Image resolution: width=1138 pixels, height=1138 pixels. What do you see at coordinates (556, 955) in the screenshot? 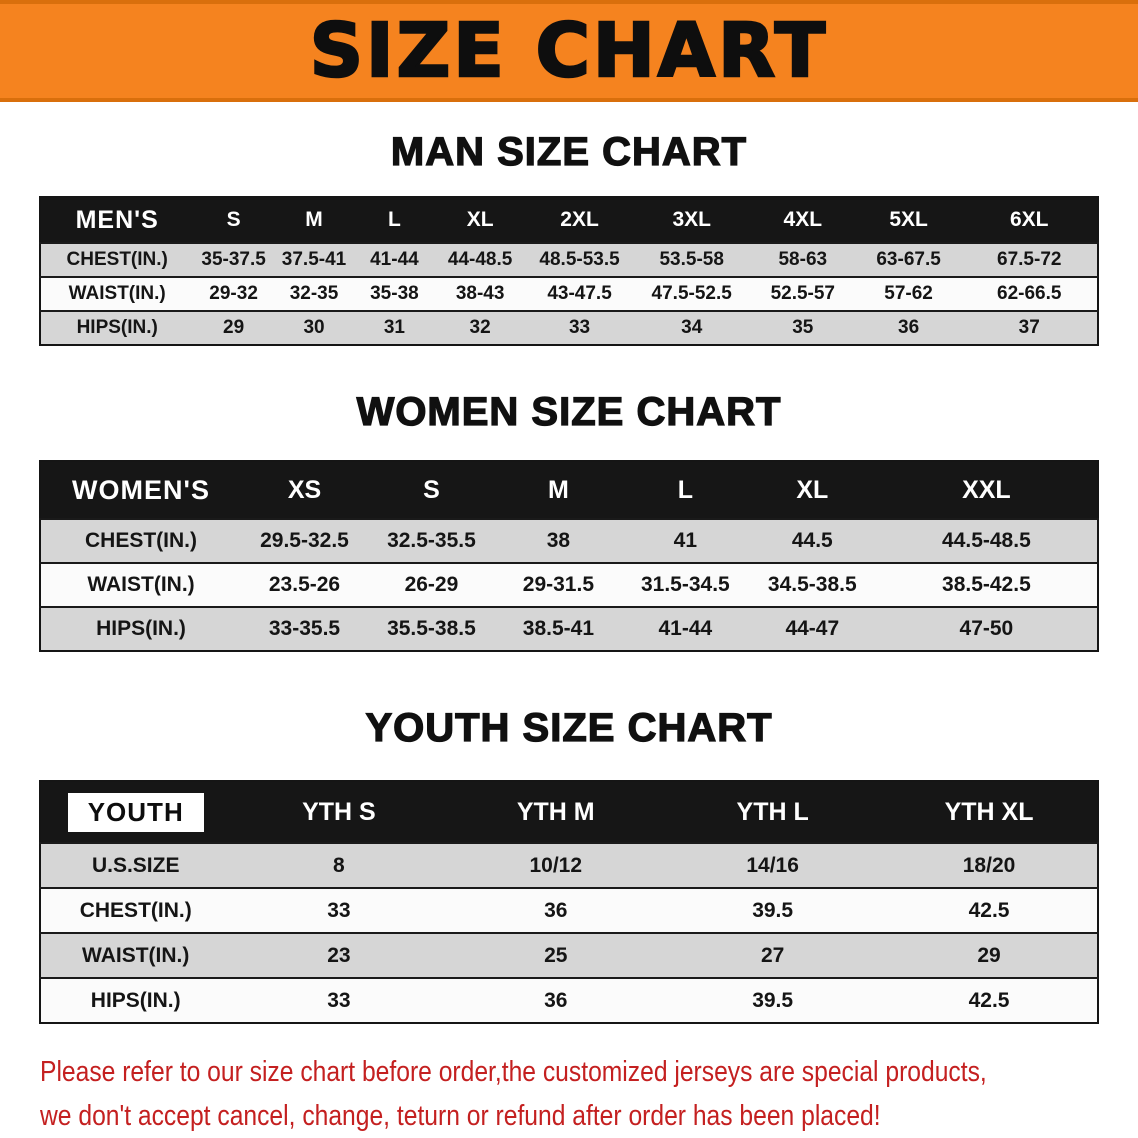
I see `size-cell: 25` at bounding box center [556, 955].